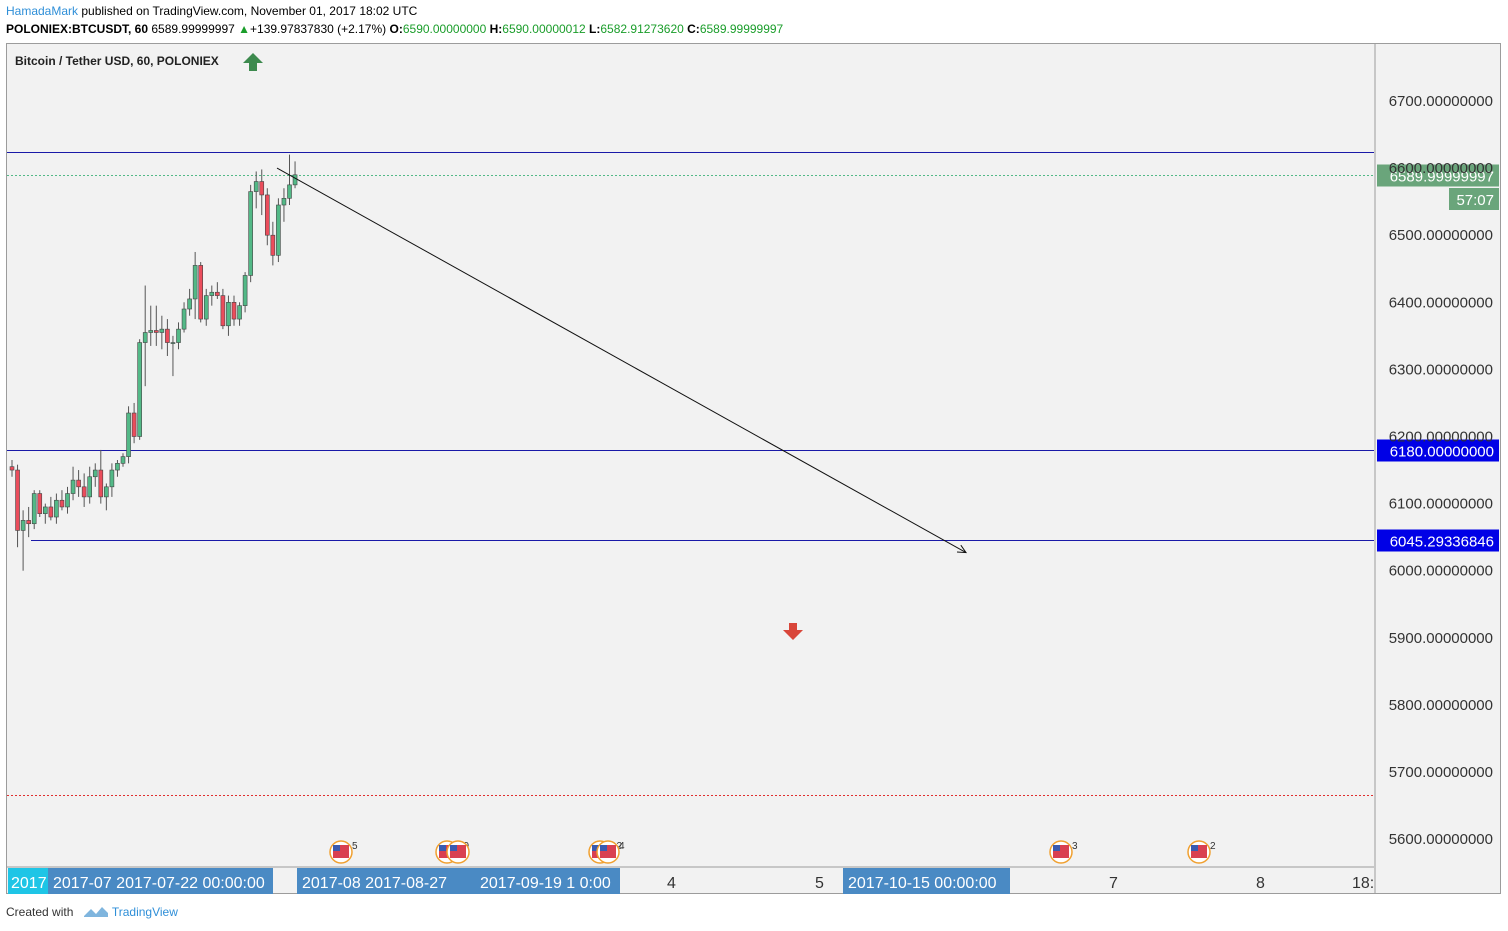  I want to click on y-tick-label: 5900.00000000, so click(1441, 638).